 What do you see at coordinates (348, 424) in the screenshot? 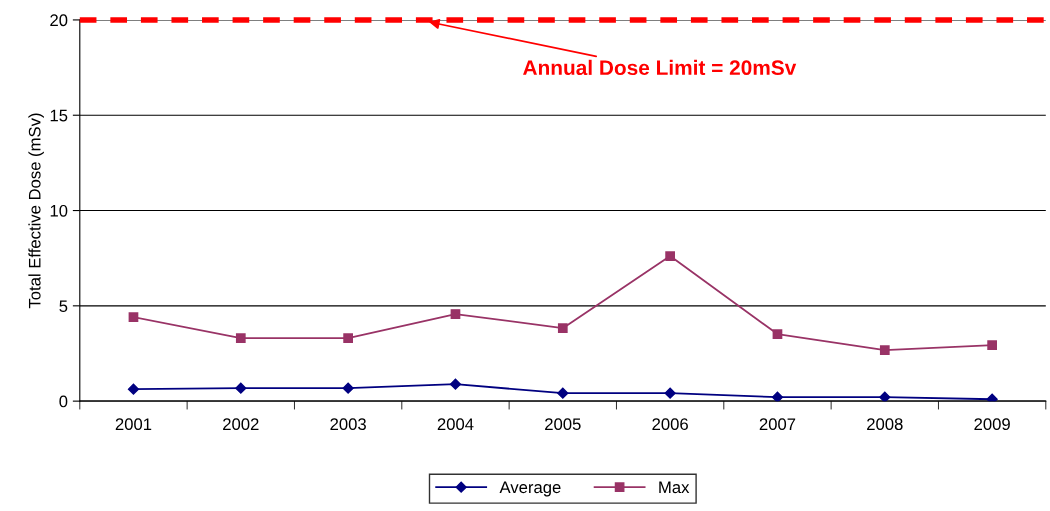
I see `x-tick-label: 2003` at bounding box center [348, 424].